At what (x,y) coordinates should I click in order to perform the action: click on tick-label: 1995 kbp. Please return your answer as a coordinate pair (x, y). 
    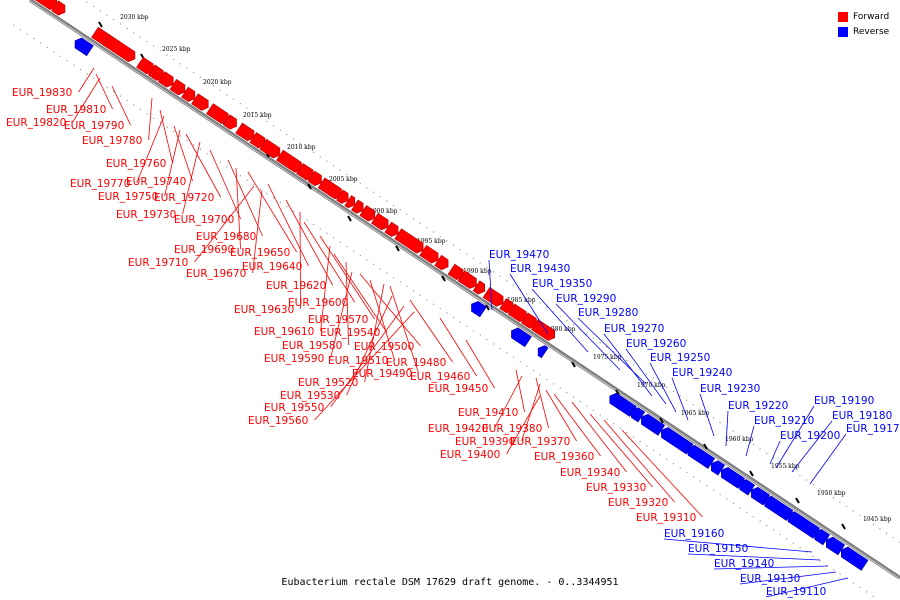
    Looking at the image, I should click on (431, 241).